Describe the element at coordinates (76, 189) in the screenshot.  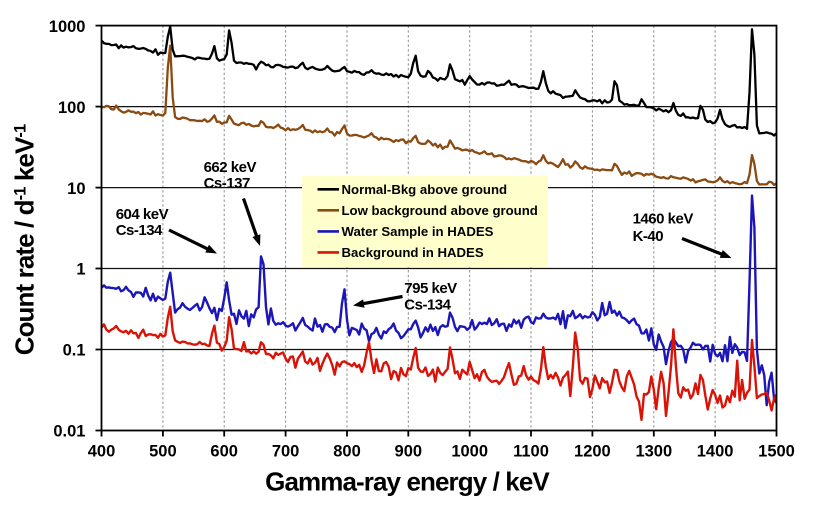
I see `svg-text: 10` at that location.